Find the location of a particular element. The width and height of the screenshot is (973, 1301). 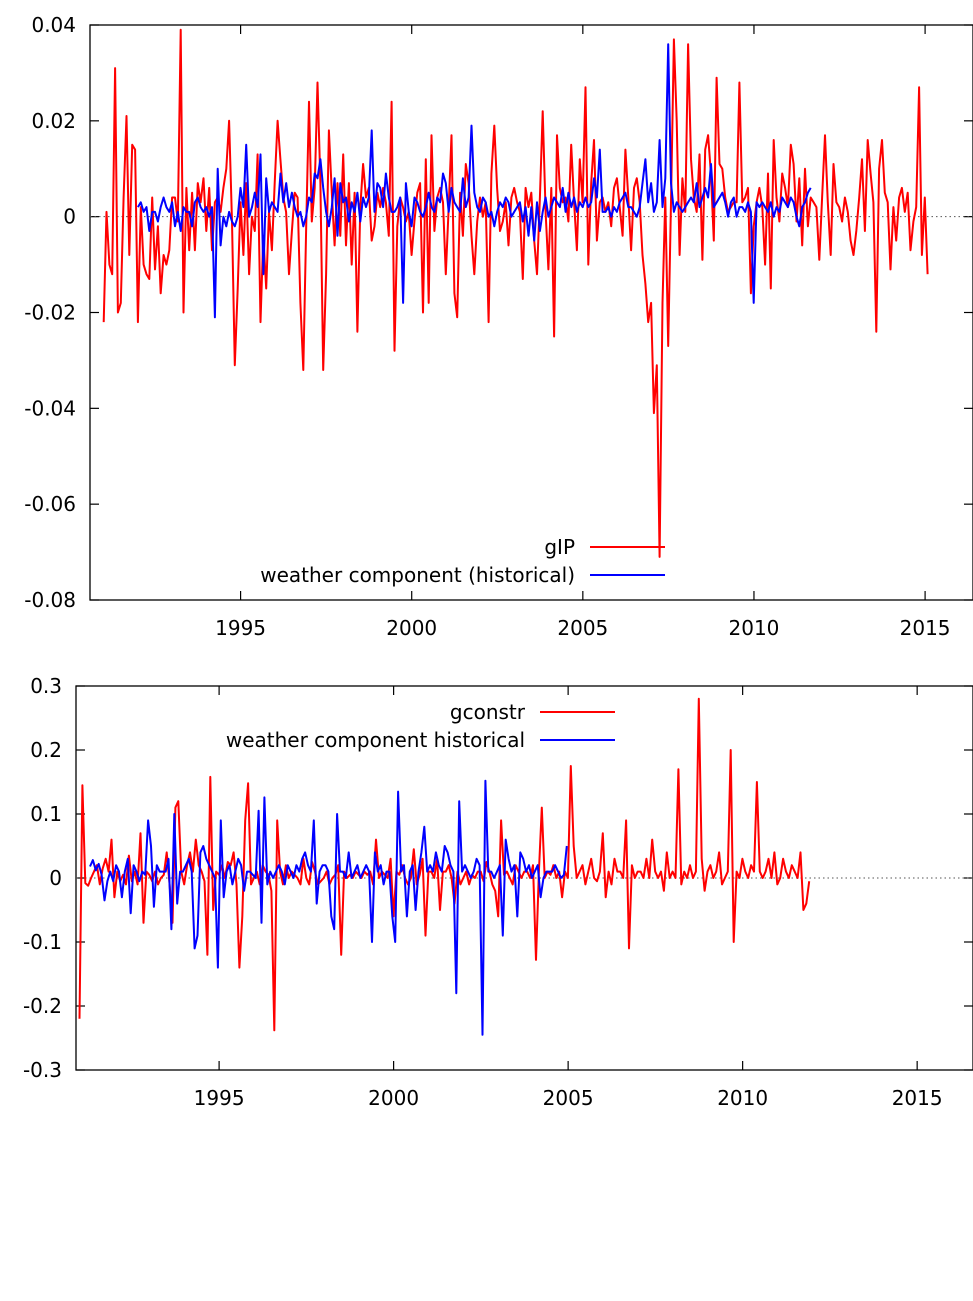

y-tick-label: -0.3 is located at coordinates (42, 1070).